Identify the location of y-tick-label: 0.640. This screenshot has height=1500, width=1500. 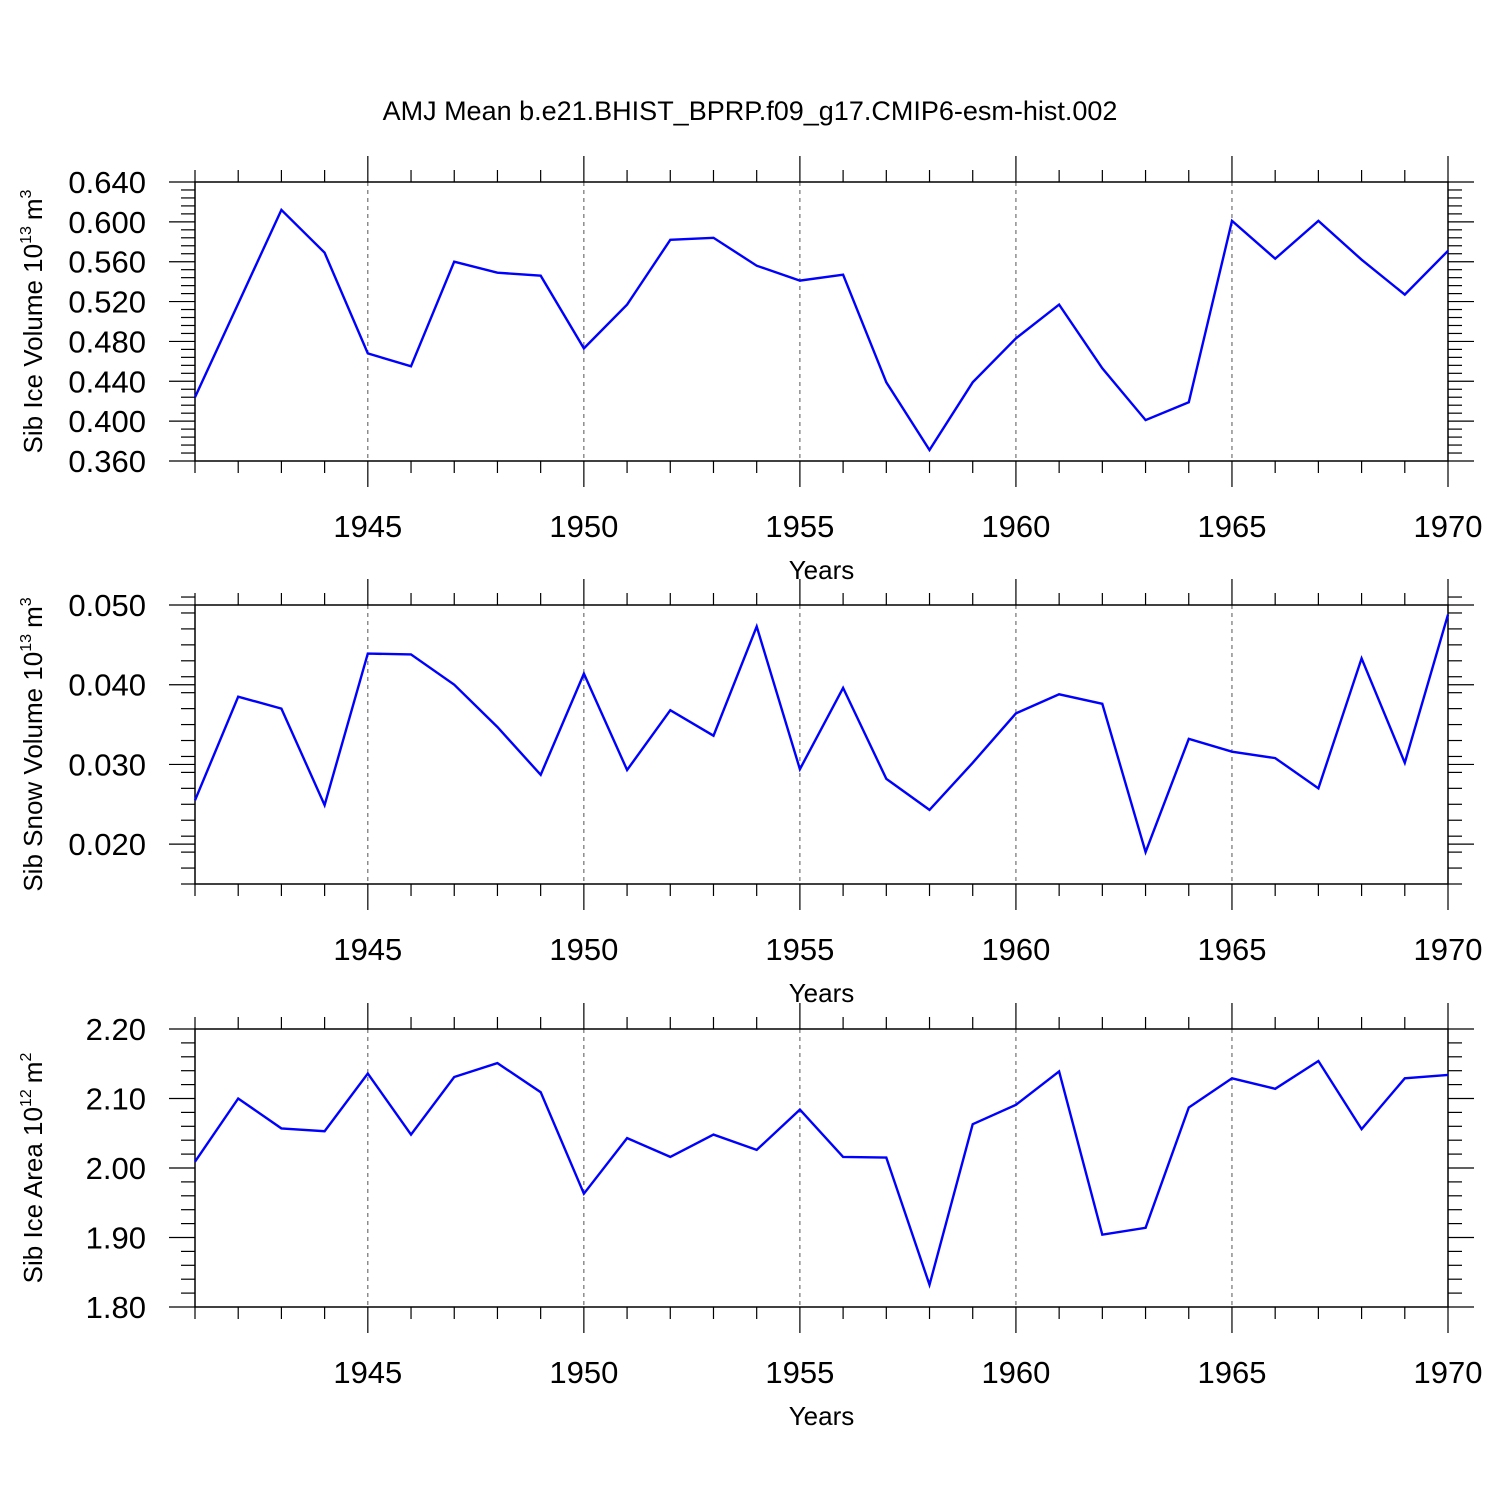
(107, 182).